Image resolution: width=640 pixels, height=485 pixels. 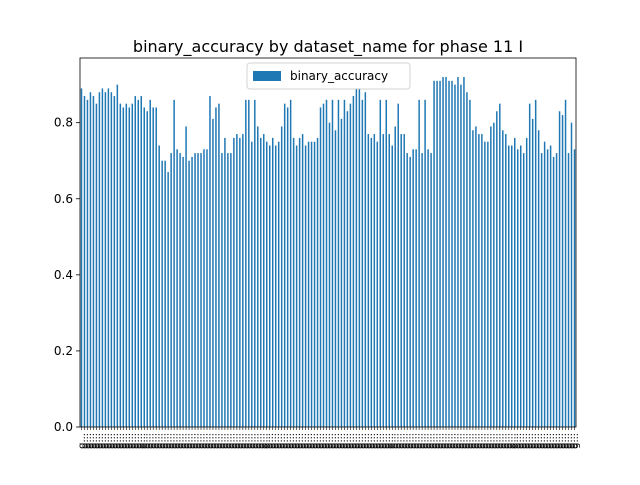 What do you see at coordinates (63, 123) in the screenshot?
I see `y-tick-label: 0.8` at bounding box center [63, 123].